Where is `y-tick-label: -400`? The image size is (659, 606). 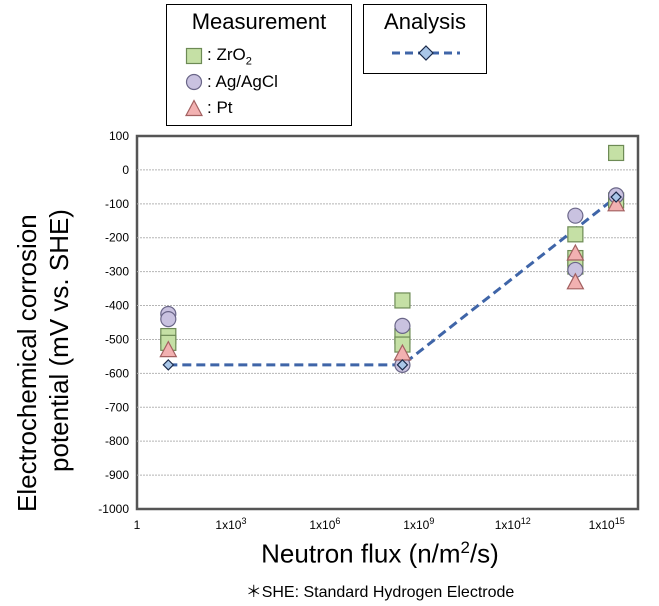
y-tick-label: -400 is located at coordinates (117, 306).